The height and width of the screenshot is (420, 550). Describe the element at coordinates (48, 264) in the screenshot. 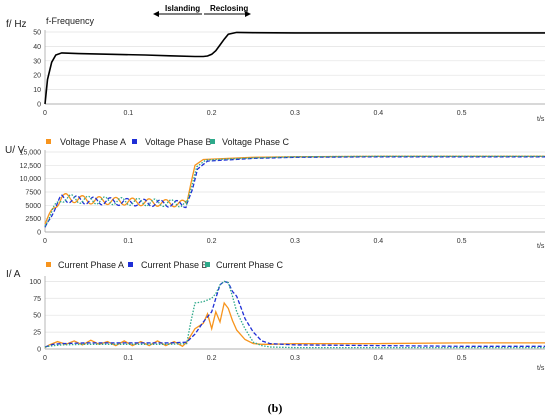

I see `legend-swatch-current-a` at that location.